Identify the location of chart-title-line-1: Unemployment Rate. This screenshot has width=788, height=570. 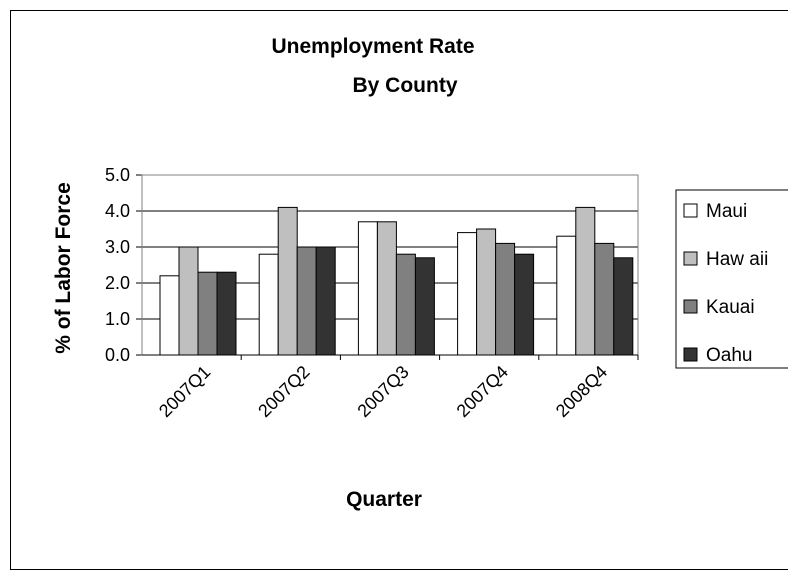
(372, 46).